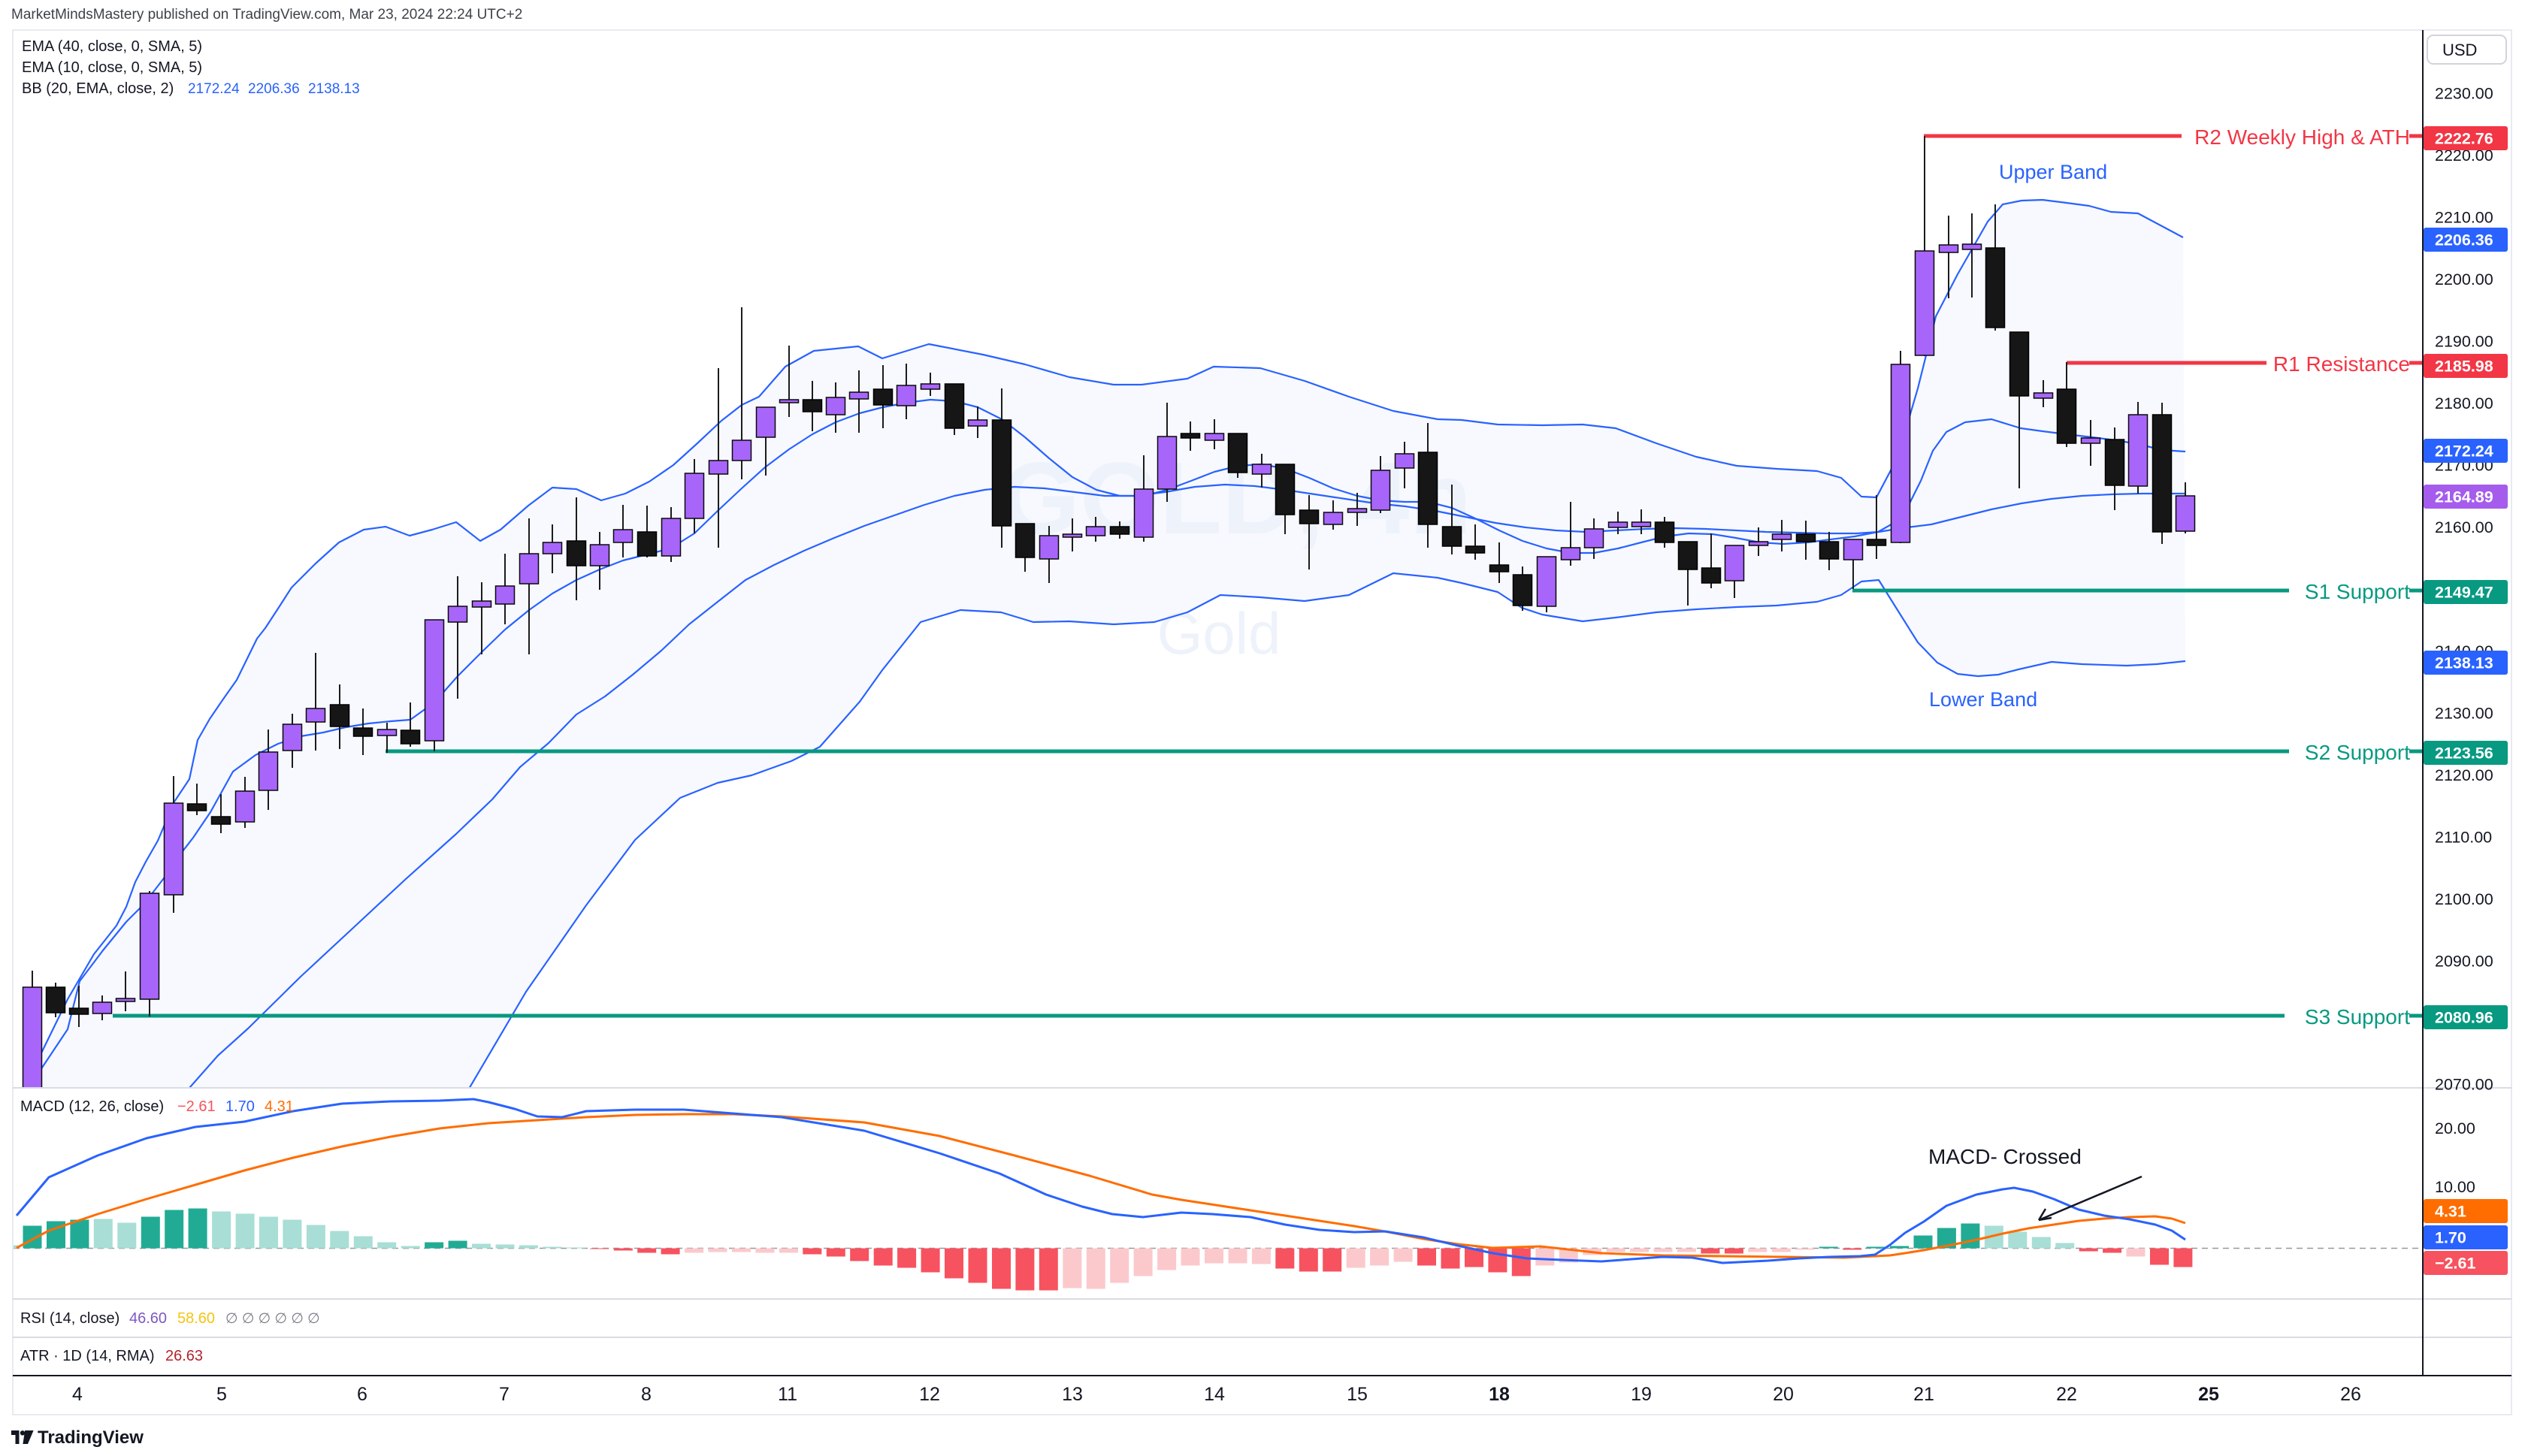  What do you see at coordinates (2464, 754) in the screenshot?
I see `svg-text: 2123.56` at bounding box center [2464, 754].